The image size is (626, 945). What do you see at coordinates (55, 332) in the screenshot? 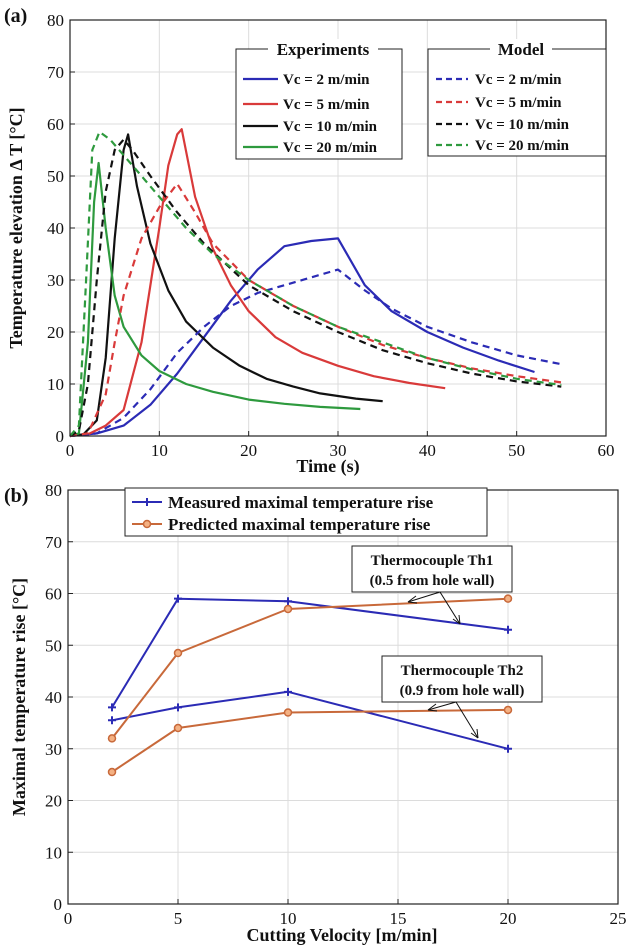
I see `panel-a-ytick-label: 20` at bounding box center [55, 332].